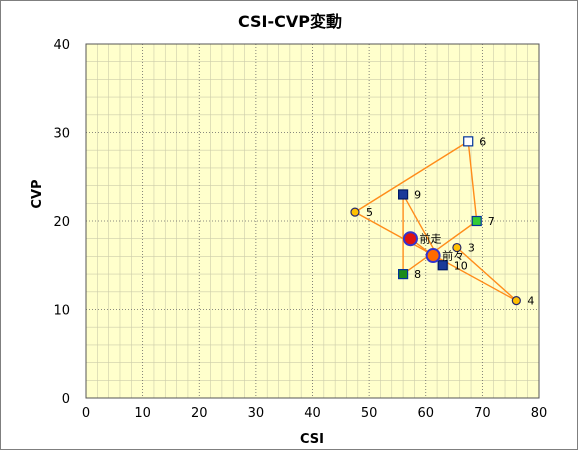 This screenshot has width=578, height=451. I want to click on y-tick-label: 40, so click(61, 45).